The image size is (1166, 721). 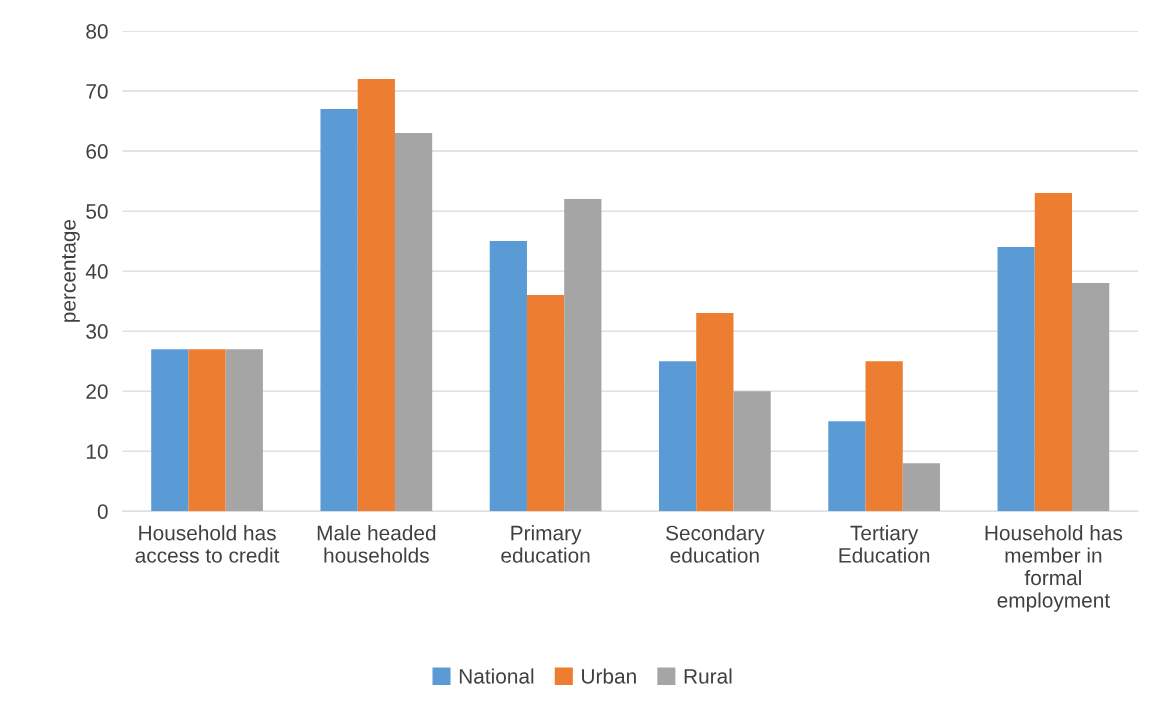 I want to click on y-tick-label: 70, so click(x=97, y=91).